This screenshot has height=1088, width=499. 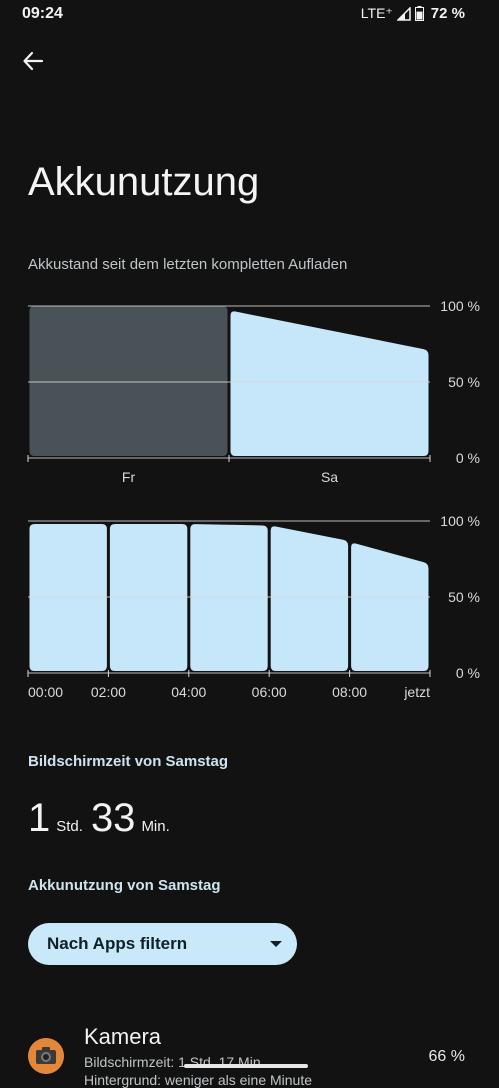 What do you see at coordinates (419, 13) in the screenshot?
I see `battery-icon` at bounding box center [419, 13].